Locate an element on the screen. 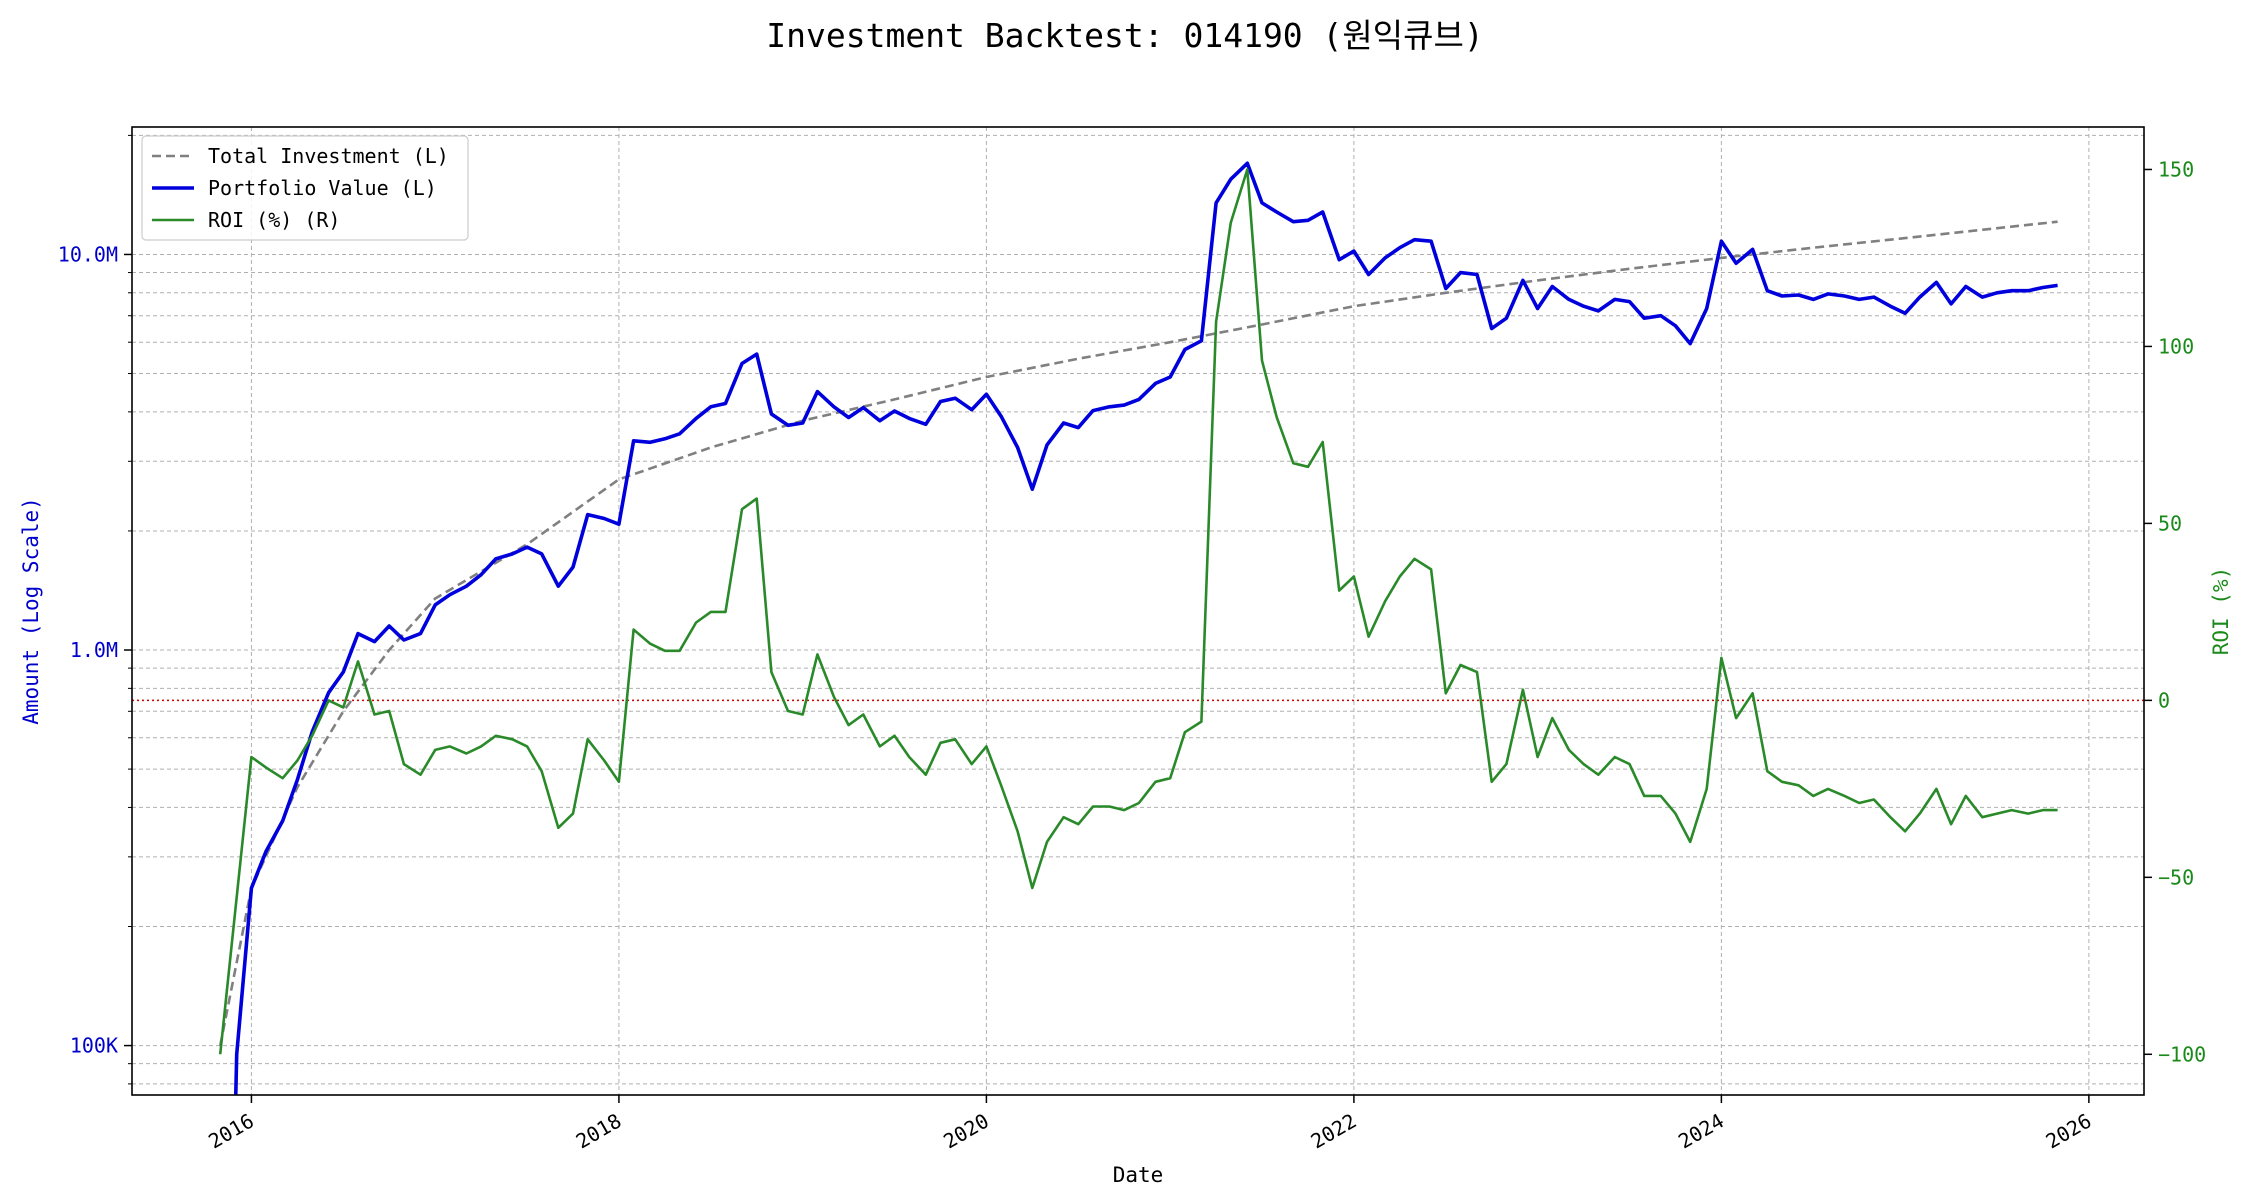  x-tick-label: 2022 is located at coordinates (1334, 1131).